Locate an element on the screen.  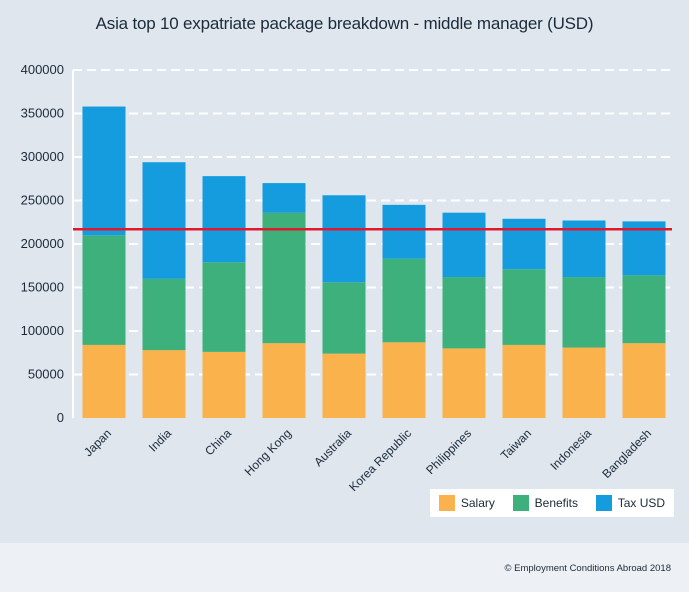
y-tick-label: 400000 is located at coordinates (42, 69).